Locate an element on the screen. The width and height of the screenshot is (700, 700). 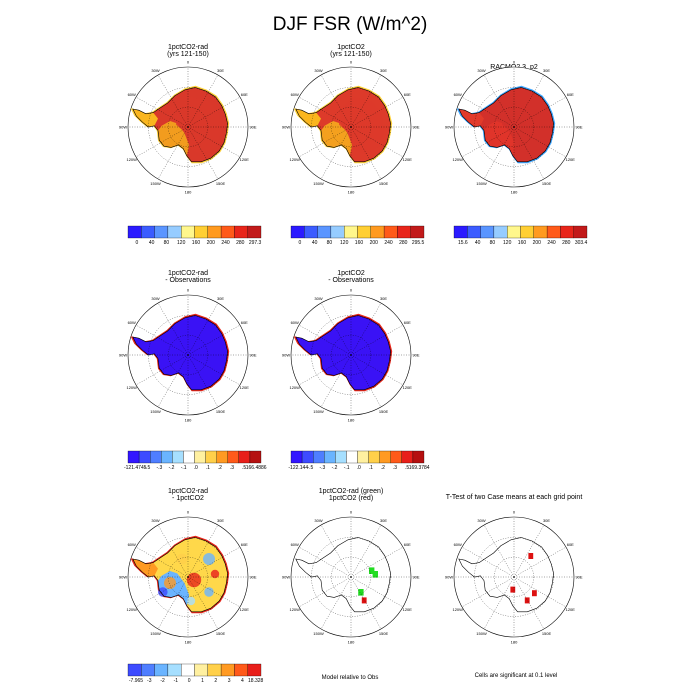
lon-label-150e: 150E is located at coordinates (221, 183).